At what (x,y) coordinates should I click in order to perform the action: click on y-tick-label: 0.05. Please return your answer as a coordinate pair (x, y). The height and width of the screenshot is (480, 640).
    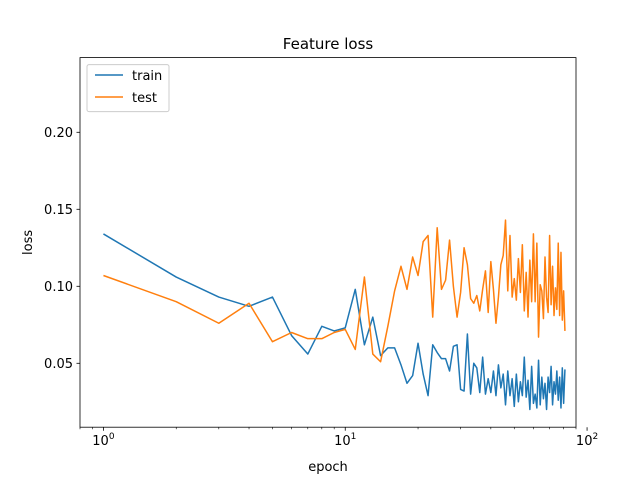
    Looking at the image, I should click on (58, 364).